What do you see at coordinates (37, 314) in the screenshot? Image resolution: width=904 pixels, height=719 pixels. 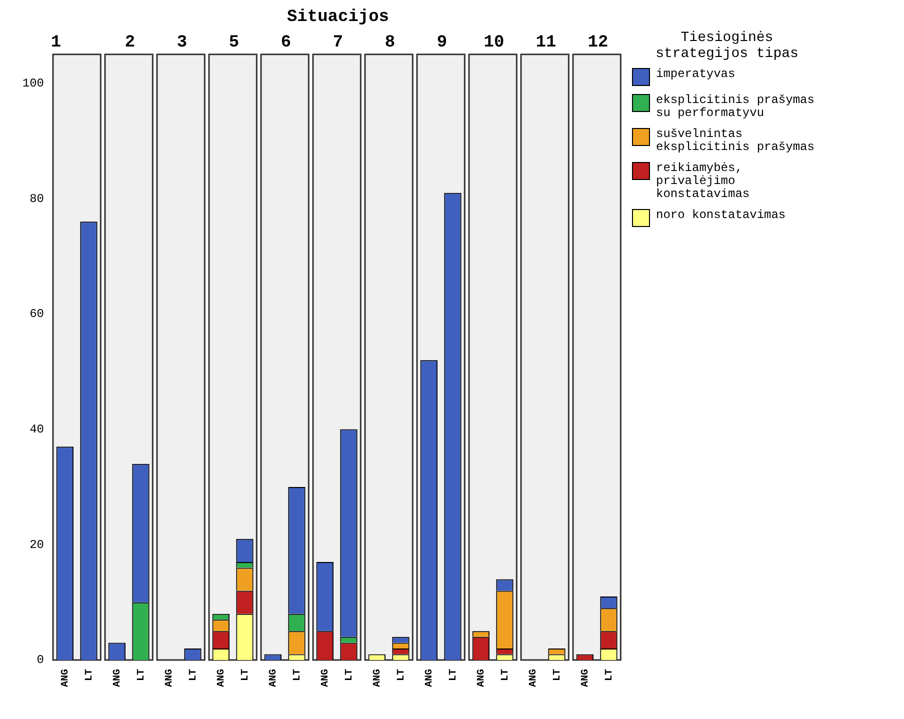 I see `y-tick-label: 60` at bounding box center [37, 314].